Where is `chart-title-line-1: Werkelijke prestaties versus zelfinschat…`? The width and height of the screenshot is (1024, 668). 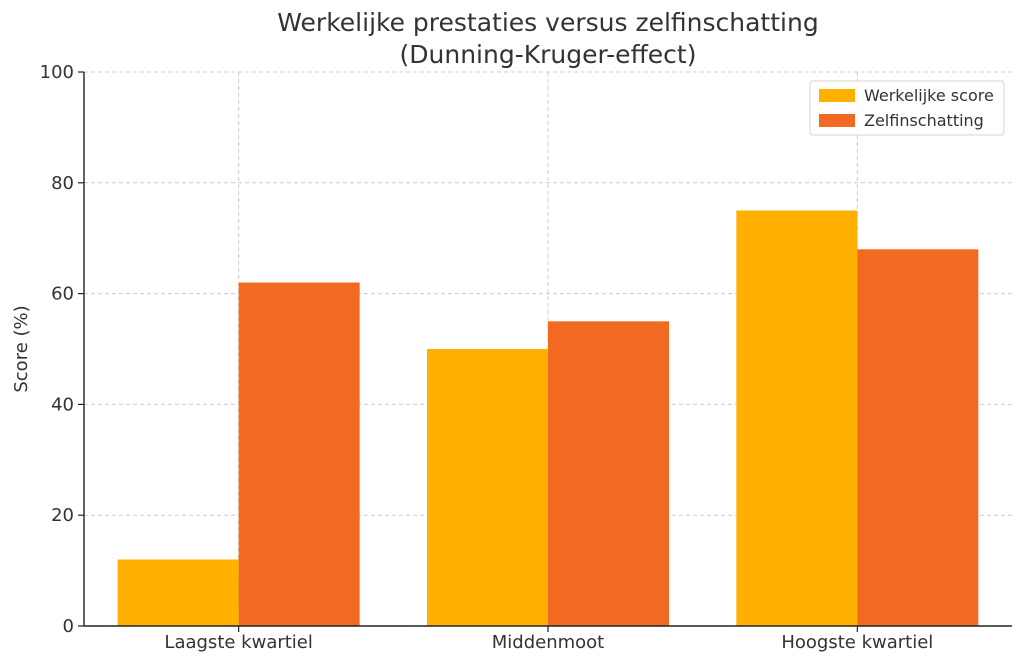
chart-title-line-1: Werkelijke prestaties versus zelfinschat… is located at coordinates (547, 22).